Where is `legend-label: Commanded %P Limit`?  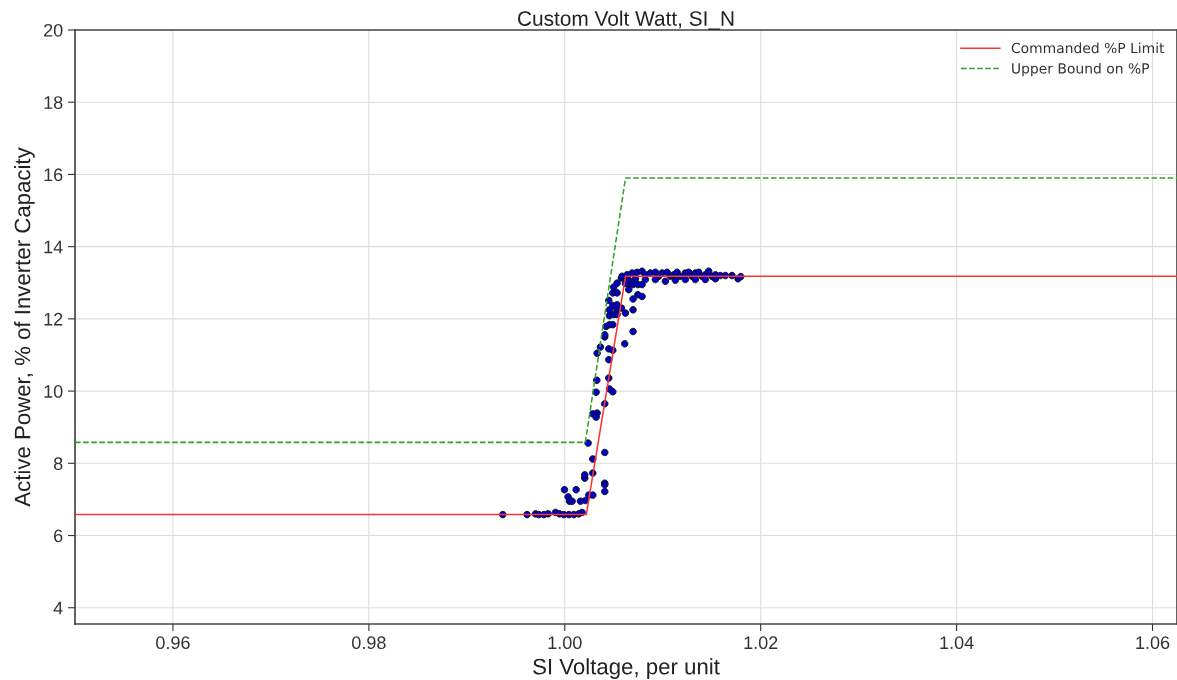 legend-label: Commanded %P Limit is located at coordinates (1088, 48).